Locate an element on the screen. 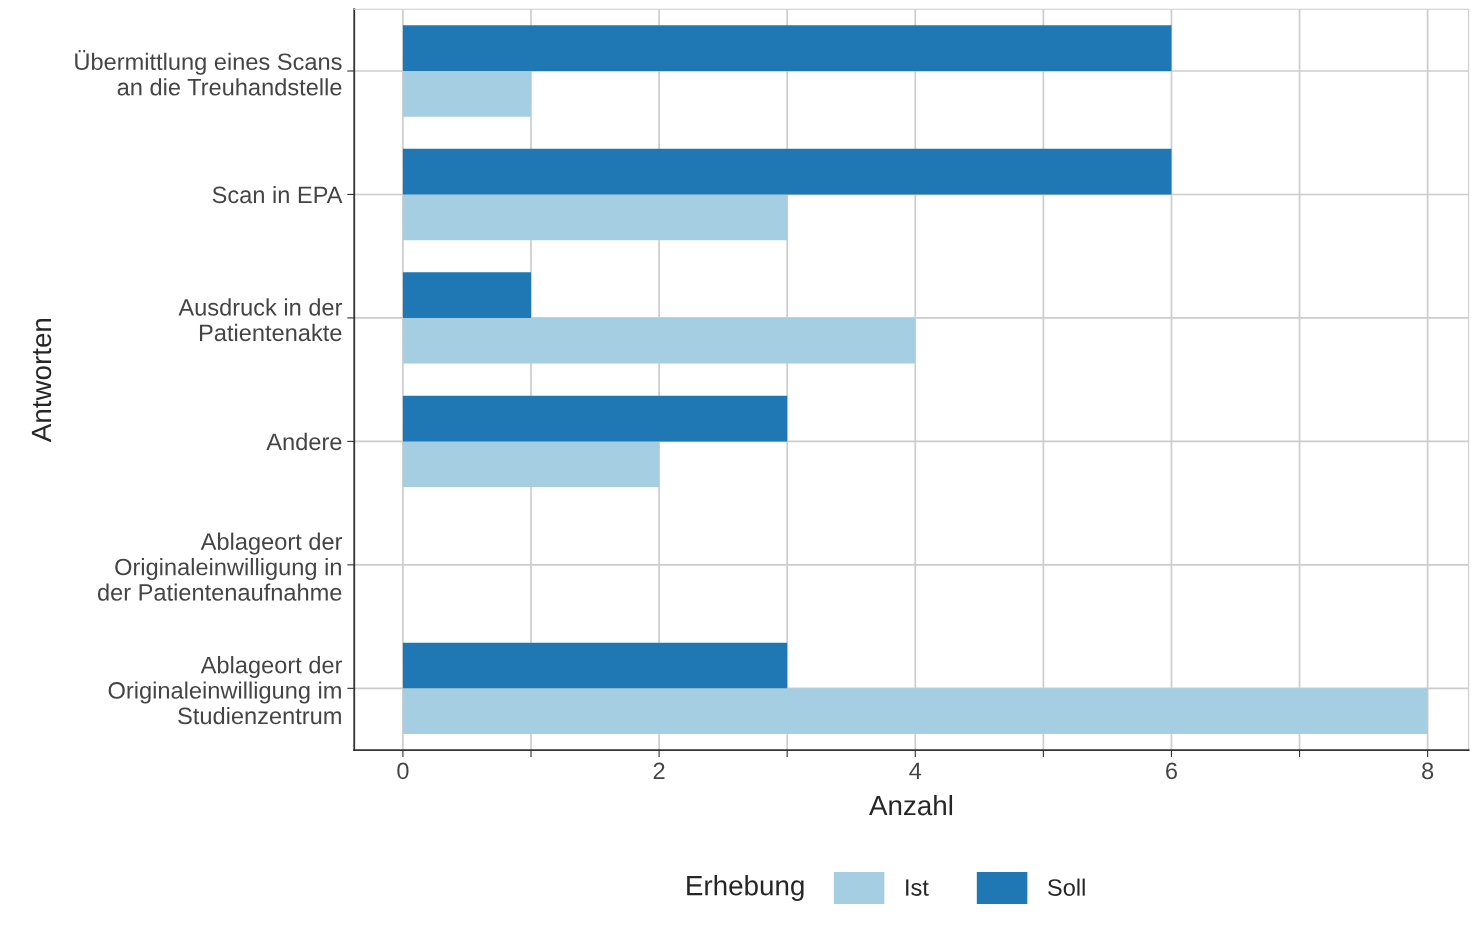 The image size is (1476, 926). y-tick-label: Übermittlung eines Scans an die Treuhandstelle is located at coordinates (208, 73).